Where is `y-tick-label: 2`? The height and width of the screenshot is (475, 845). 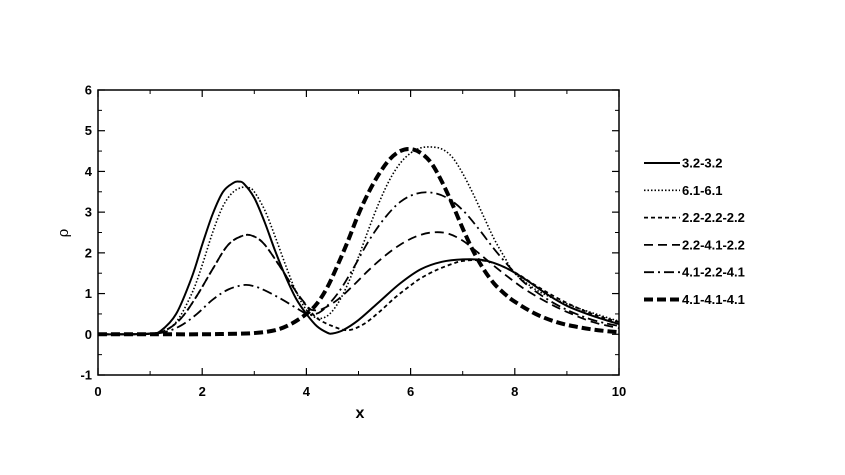 y-tick-label: 2 is located at coordinates (88, 252).